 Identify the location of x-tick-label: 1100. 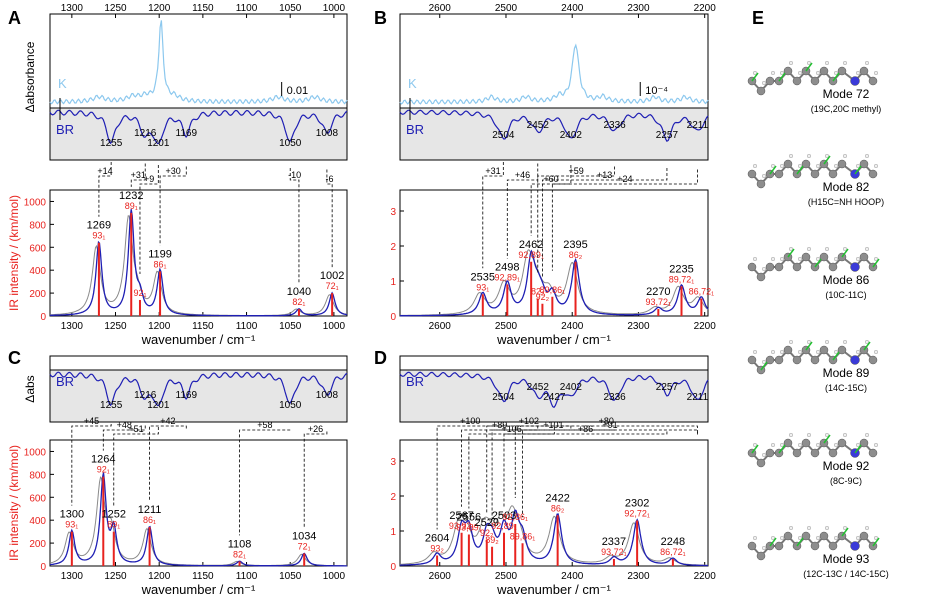
(247, 576).